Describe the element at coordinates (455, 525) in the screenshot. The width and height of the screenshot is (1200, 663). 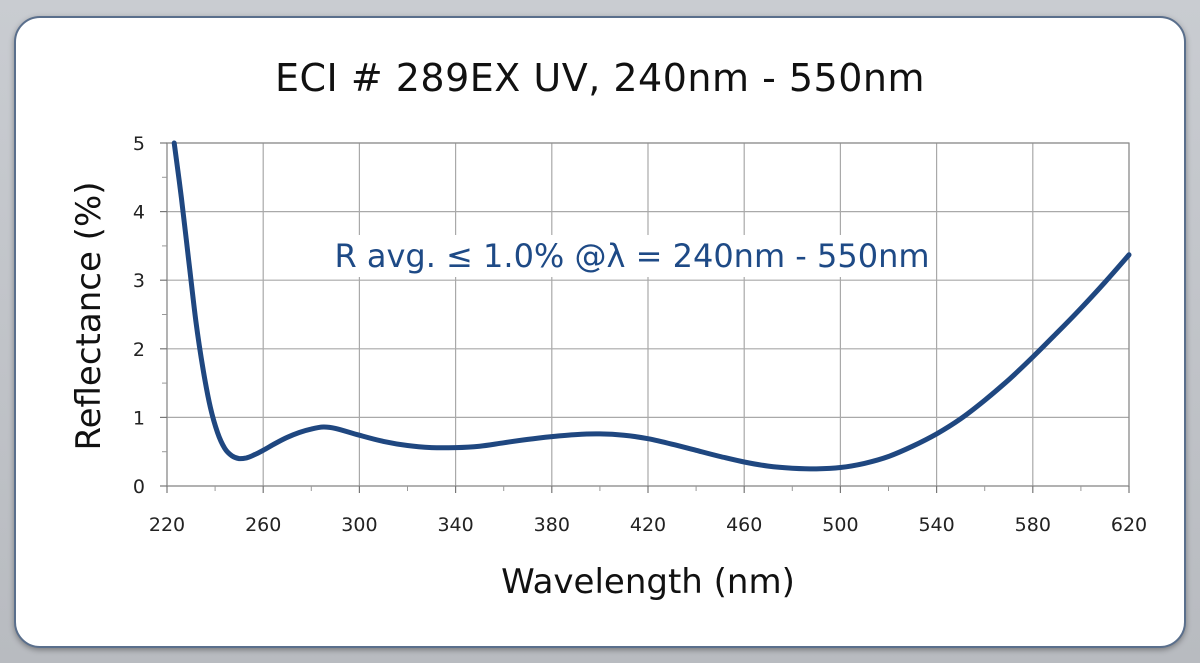
I see `x-tick-label: 340` at that location.